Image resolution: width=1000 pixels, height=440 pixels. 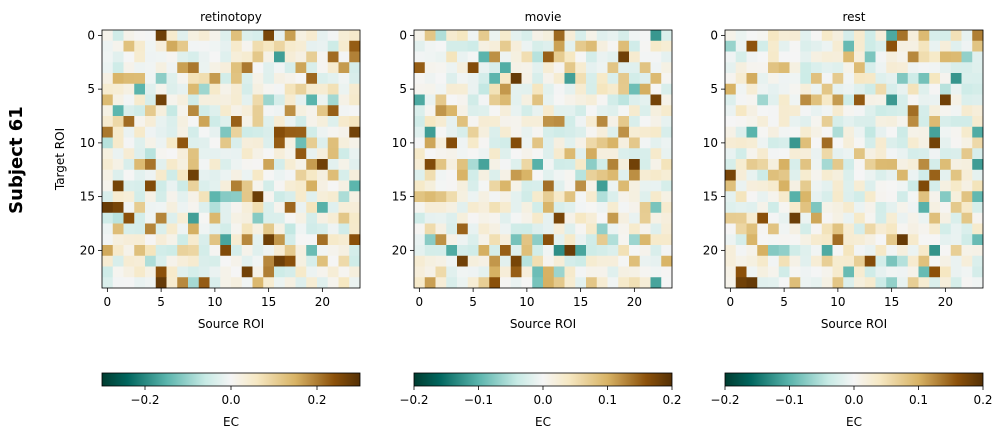 What do you see at coordinates (316, 400) in the screenshot?
I see `colorbar-tick-label: 0.2` at bounding box center [316, 400].